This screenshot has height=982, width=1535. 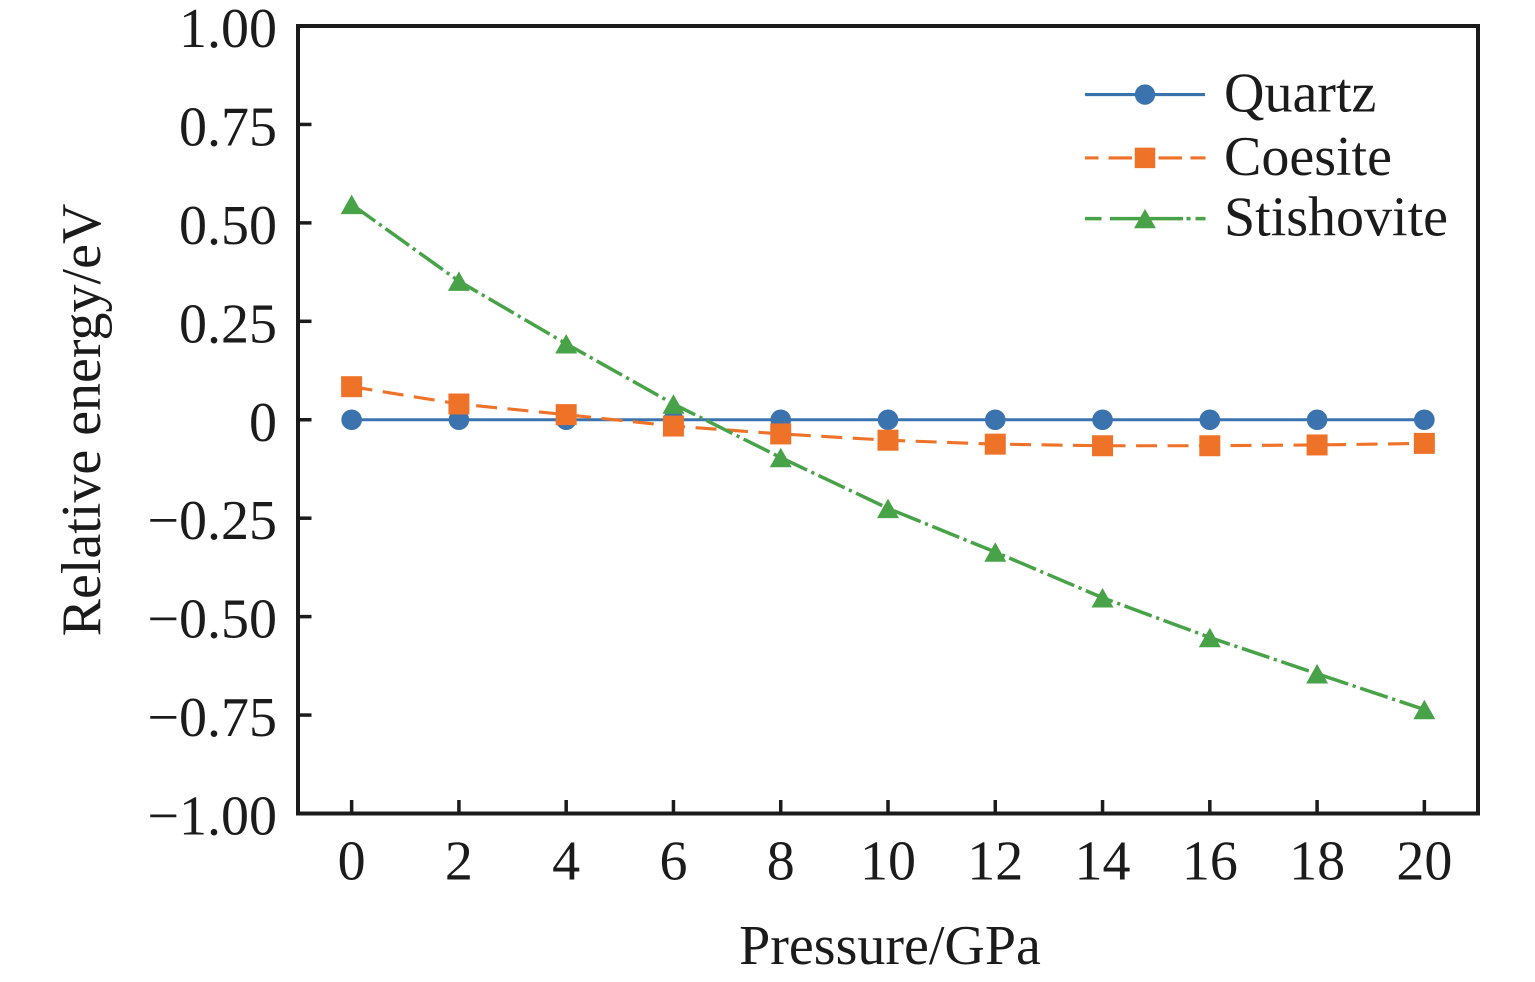 What do you see at coordinates (781, 862) in the screenshot?
I see `svg-text: 8` at bounding box center [781, 862].